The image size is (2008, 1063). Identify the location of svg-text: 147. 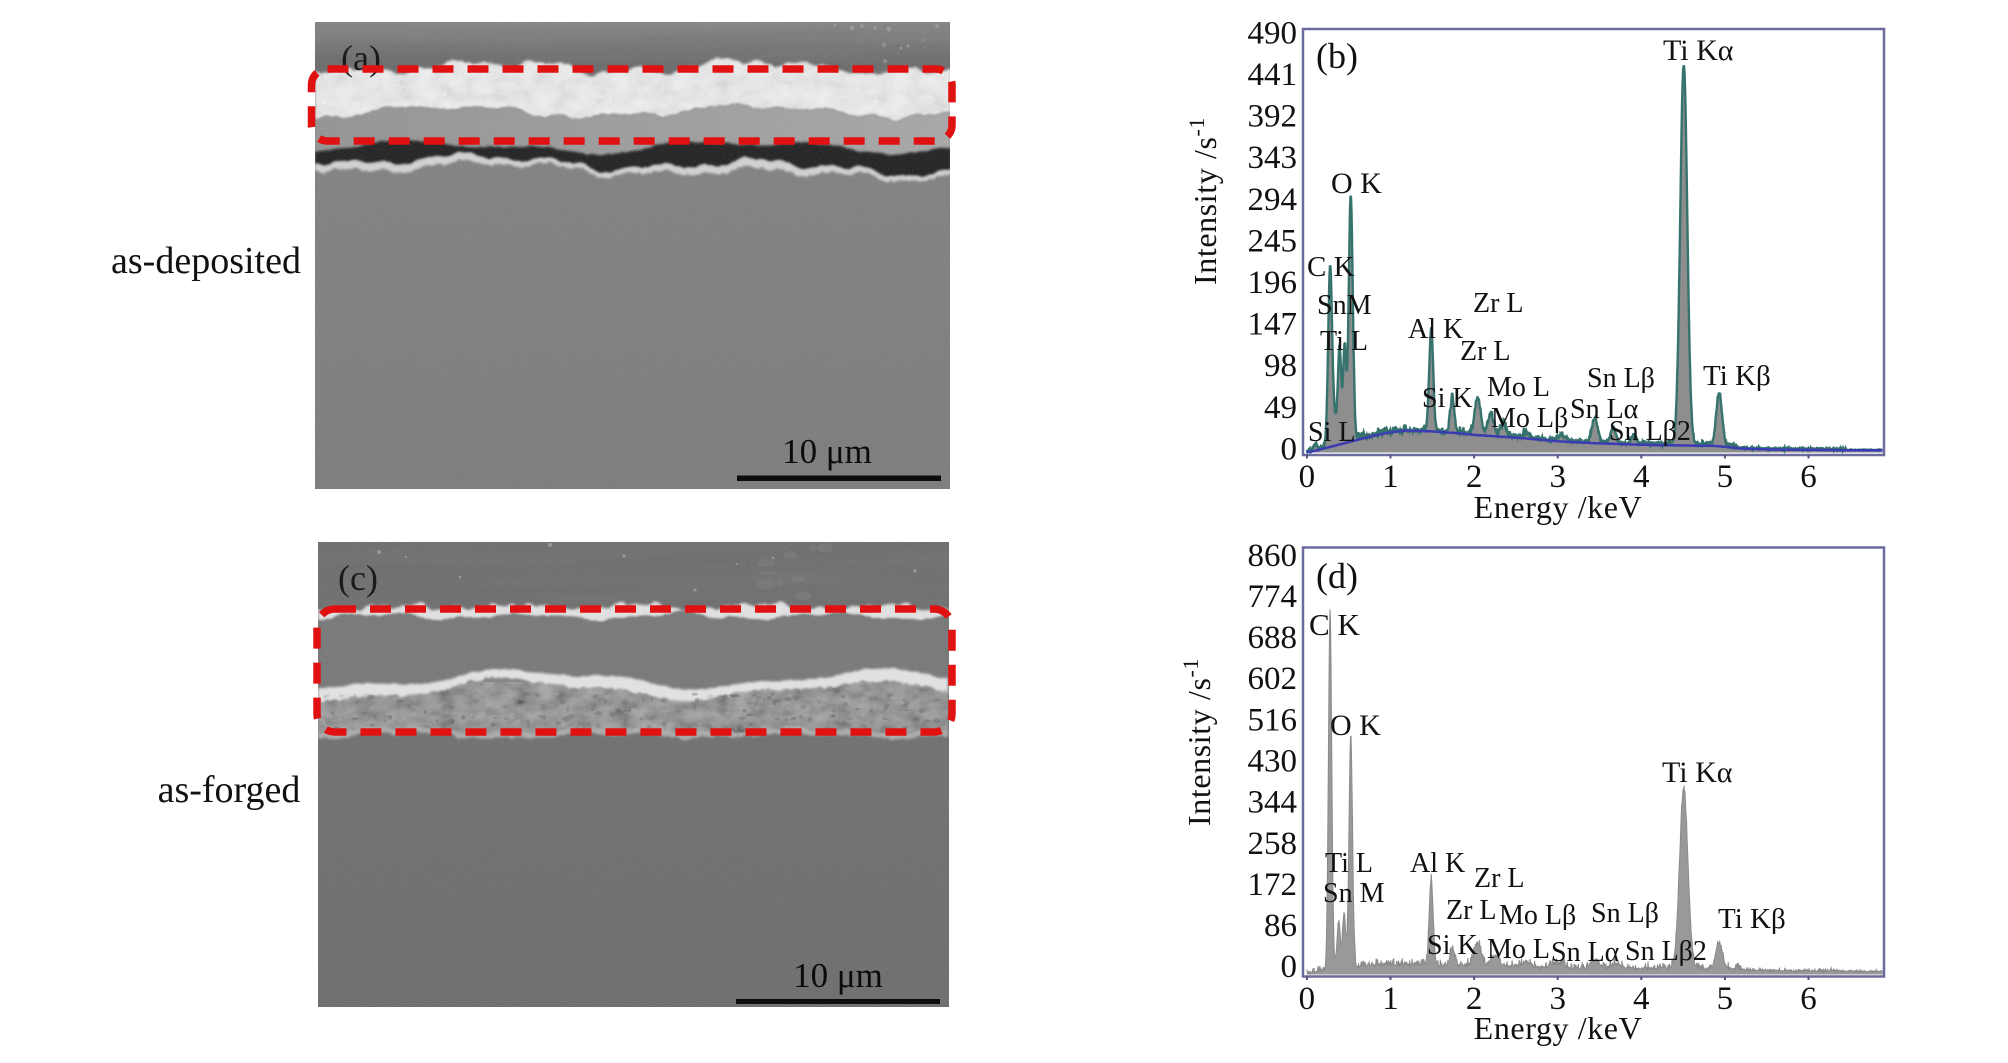
(1273, 325).